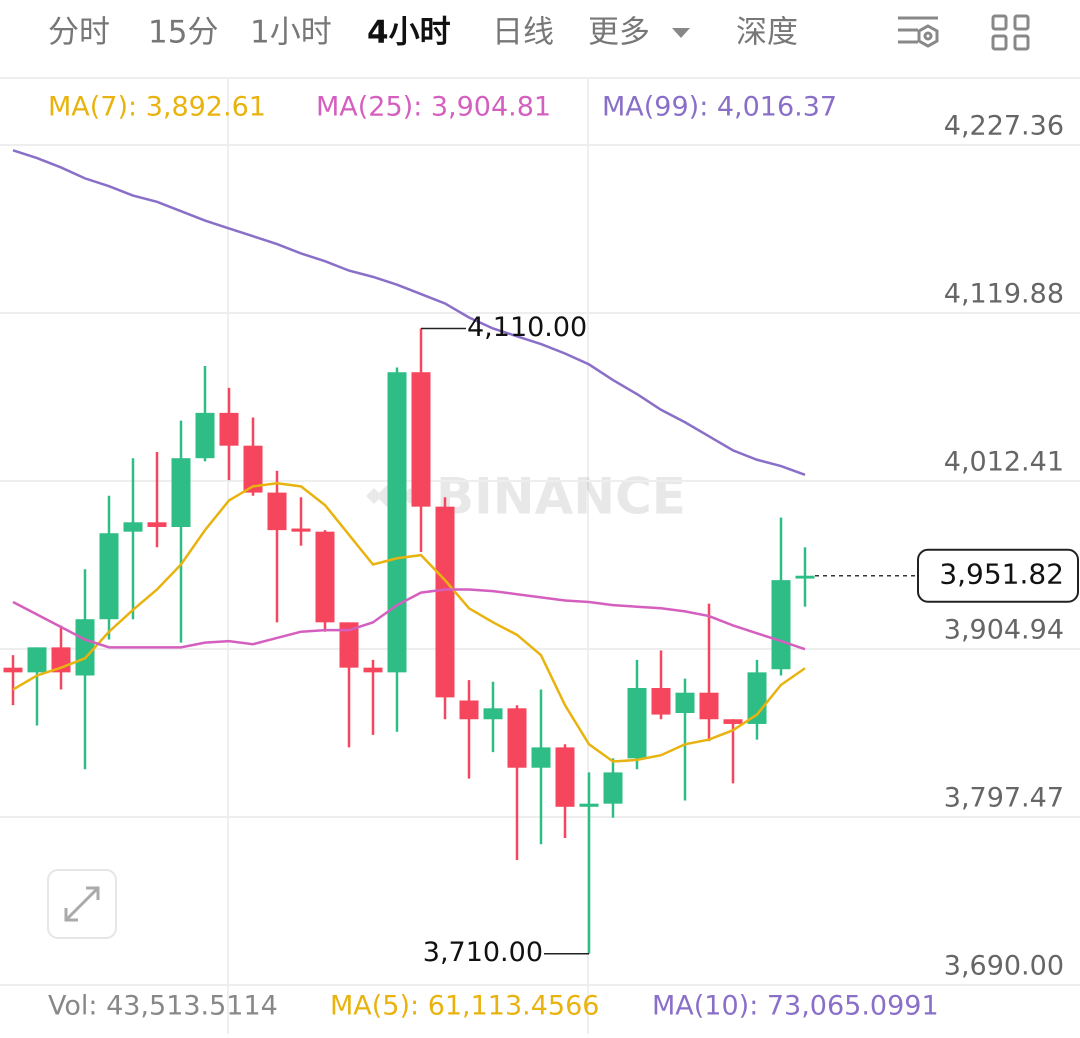  I want to click on expand-button, so click(82, 904).